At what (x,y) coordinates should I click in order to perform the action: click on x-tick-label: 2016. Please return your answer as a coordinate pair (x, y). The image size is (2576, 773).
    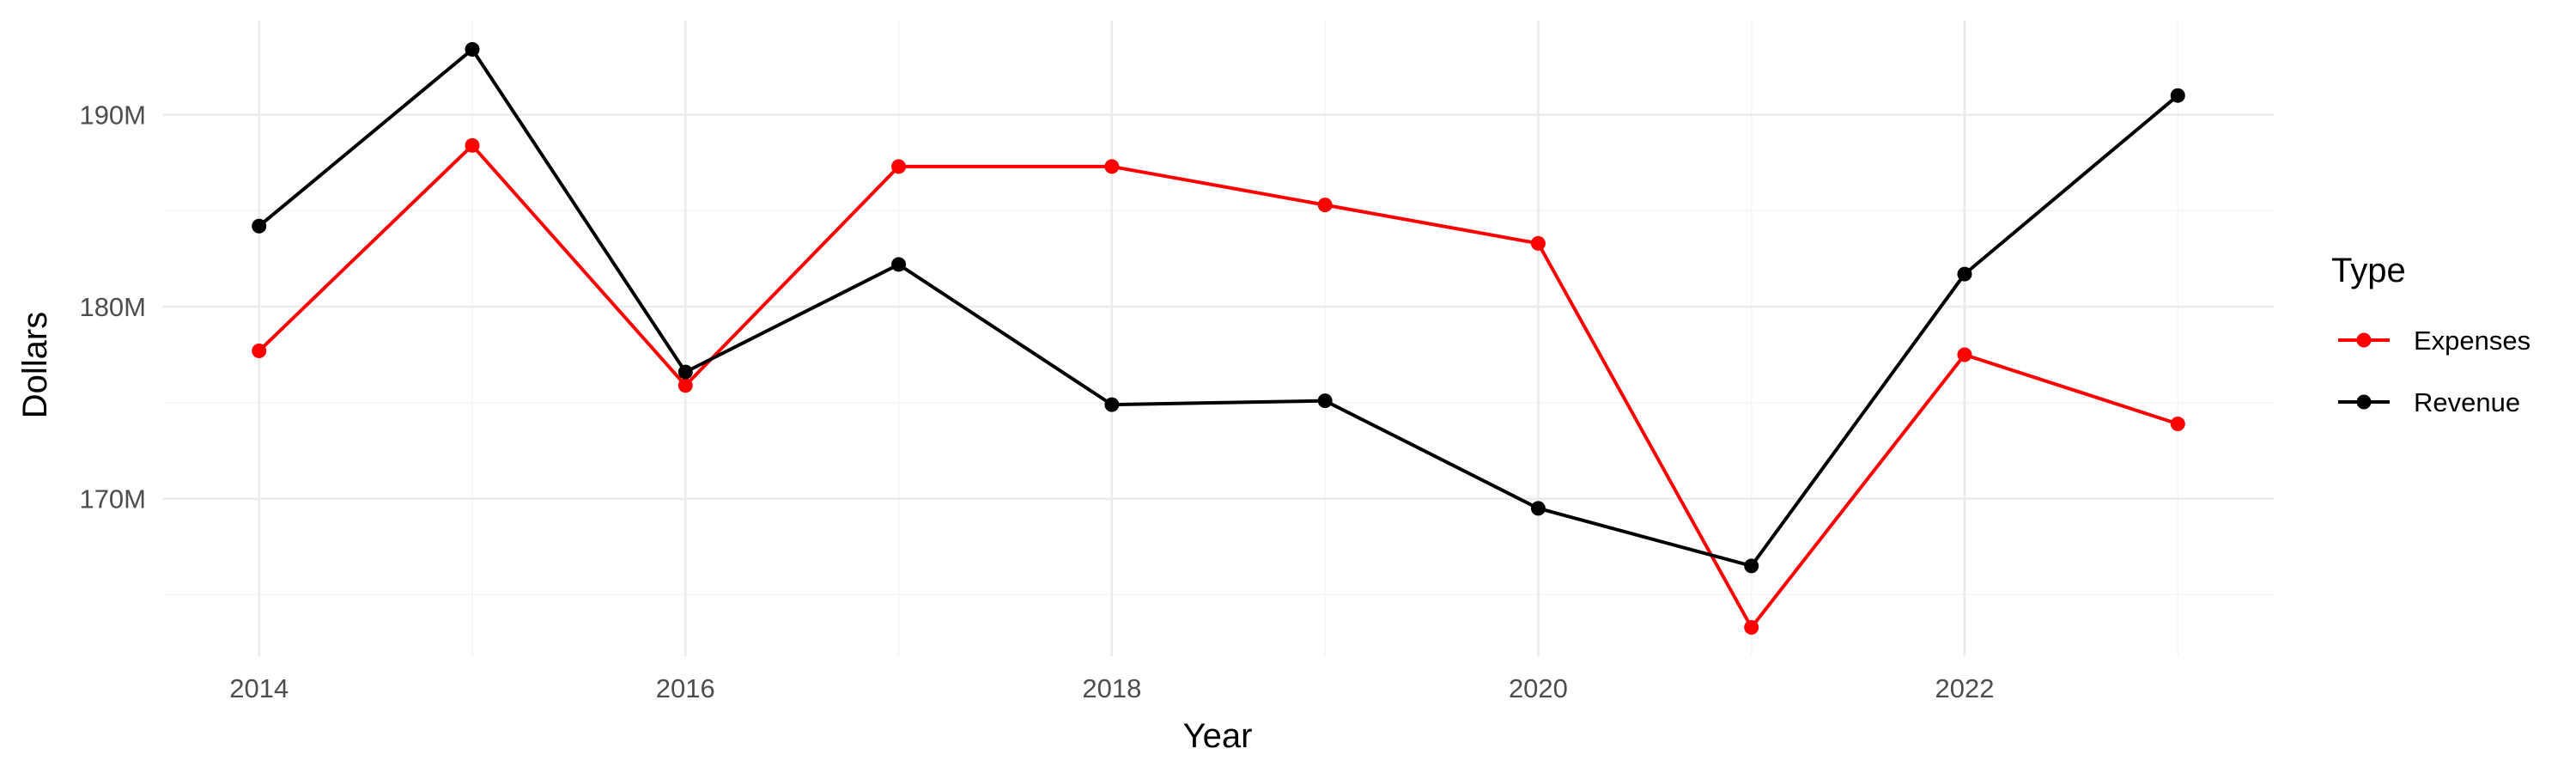
    Looking at the image, I should click on (685, 688).